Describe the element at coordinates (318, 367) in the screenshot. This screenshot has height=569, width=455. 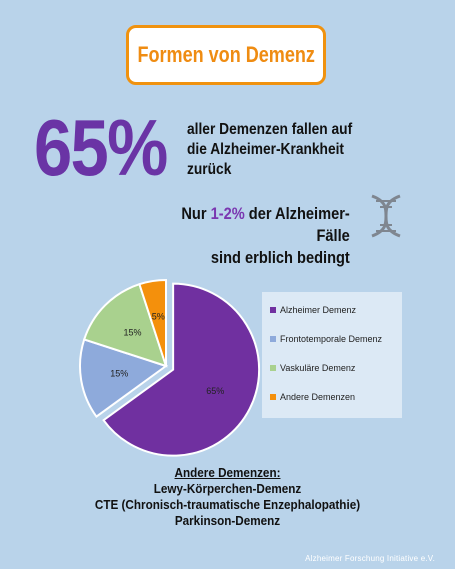
I see `legend-label: Vaskuläre Demenz` at that location.